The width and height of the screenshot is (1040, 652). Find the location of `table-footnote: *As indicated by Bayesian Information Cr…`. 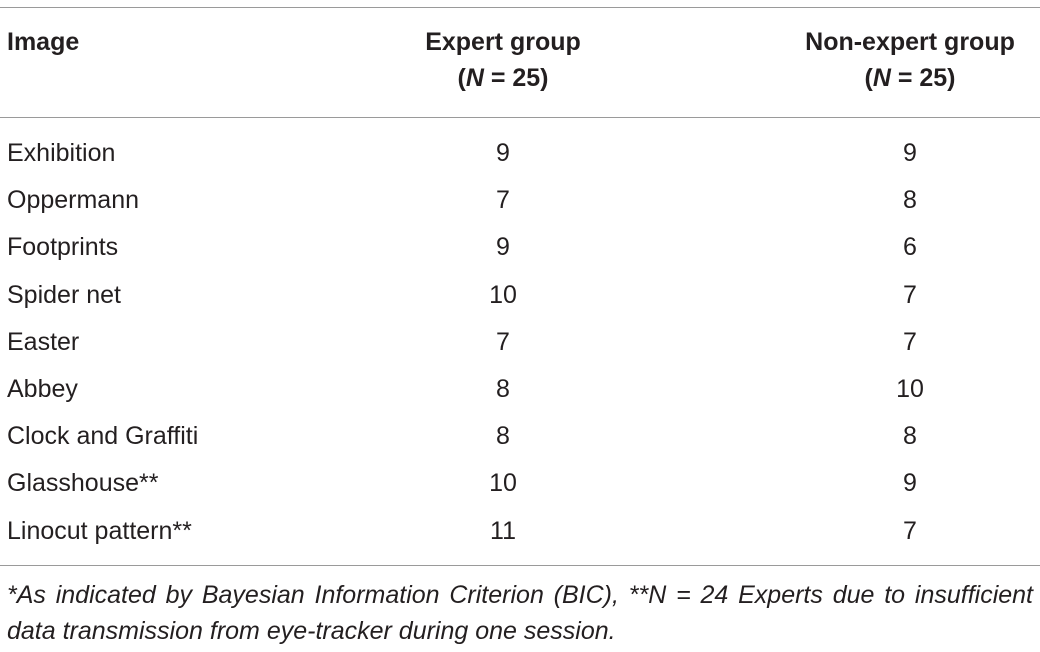

table-footnote: *As indicated by Bayesian Information Cr… is located at coordinates (520, 613).